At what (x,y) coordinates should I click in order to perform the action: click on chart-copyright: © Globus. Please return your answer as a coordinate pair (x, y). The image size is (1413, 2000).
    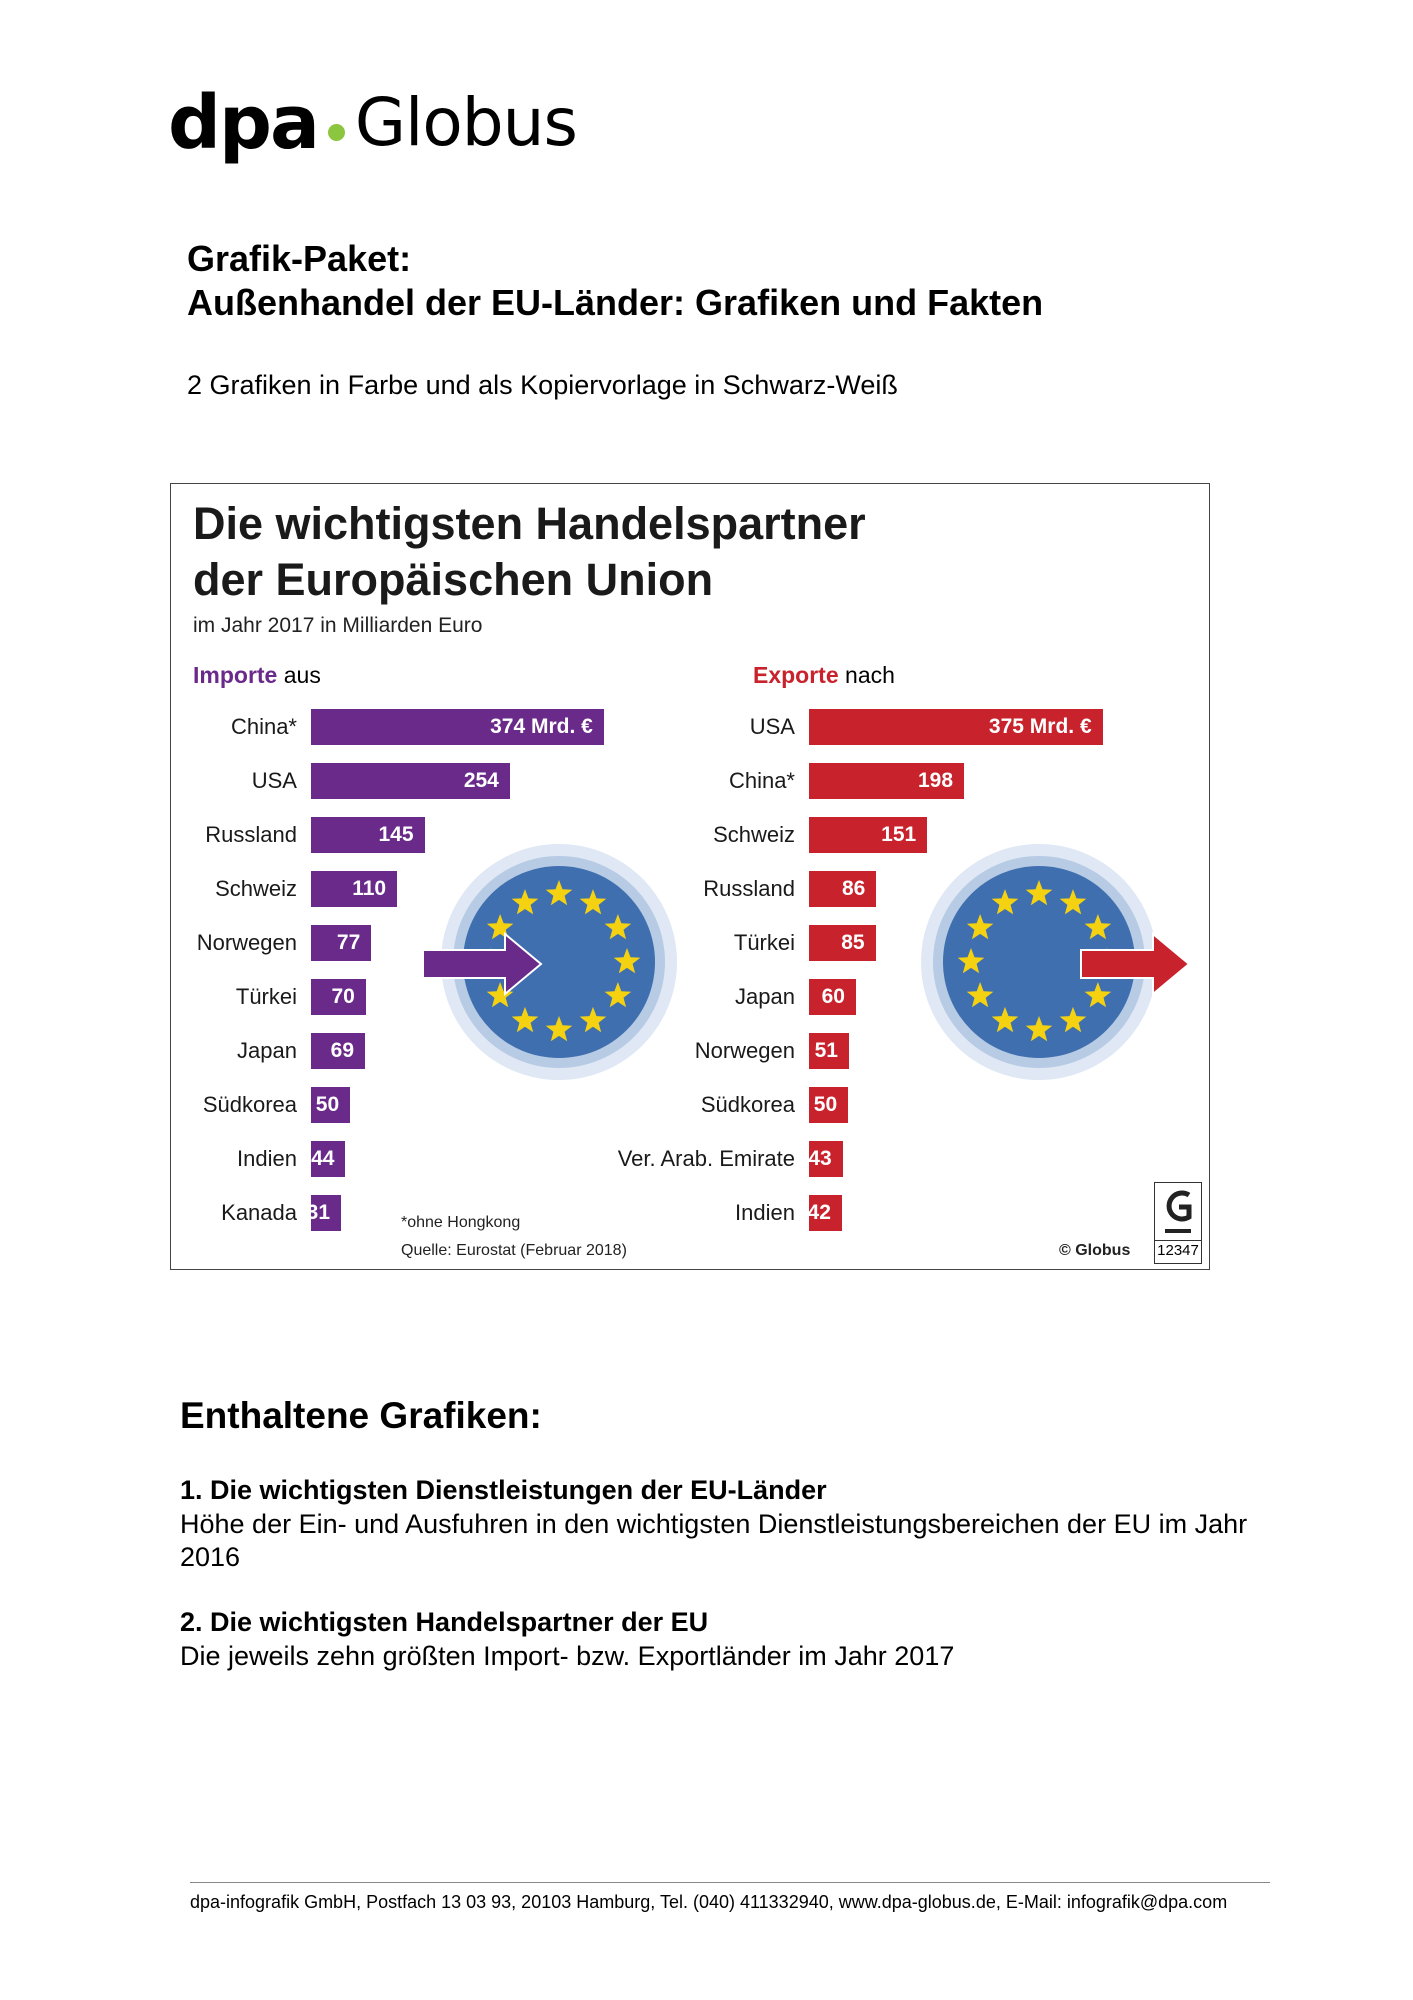
    Looking at the image, I should click on (1095, 1250).